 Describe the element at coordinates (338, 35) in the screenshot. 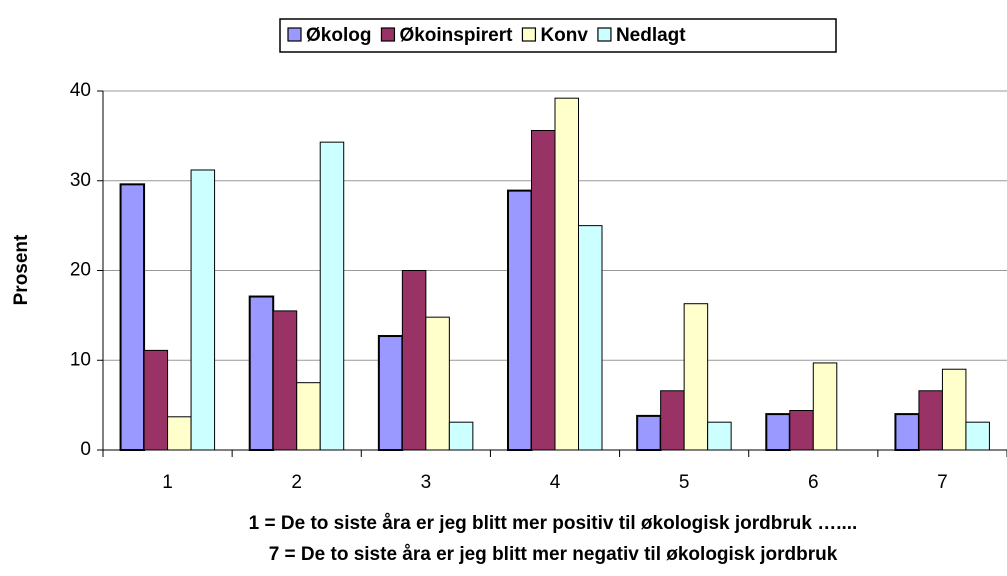

I see `legend-label: Økolog` at that location.